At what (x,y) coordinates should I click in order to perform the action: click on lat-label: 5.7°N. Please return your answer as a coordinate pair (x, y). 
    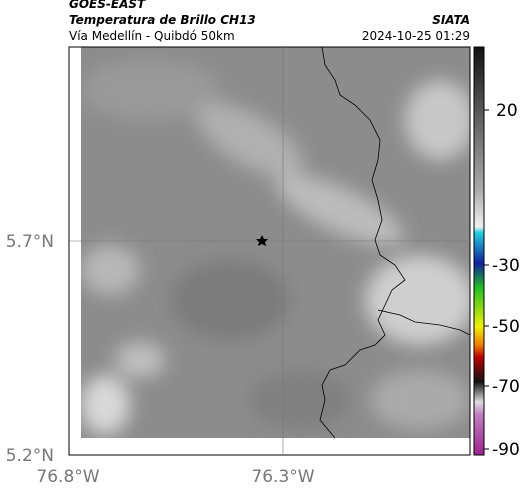
    Looking at the image, I should click on (30, 242).